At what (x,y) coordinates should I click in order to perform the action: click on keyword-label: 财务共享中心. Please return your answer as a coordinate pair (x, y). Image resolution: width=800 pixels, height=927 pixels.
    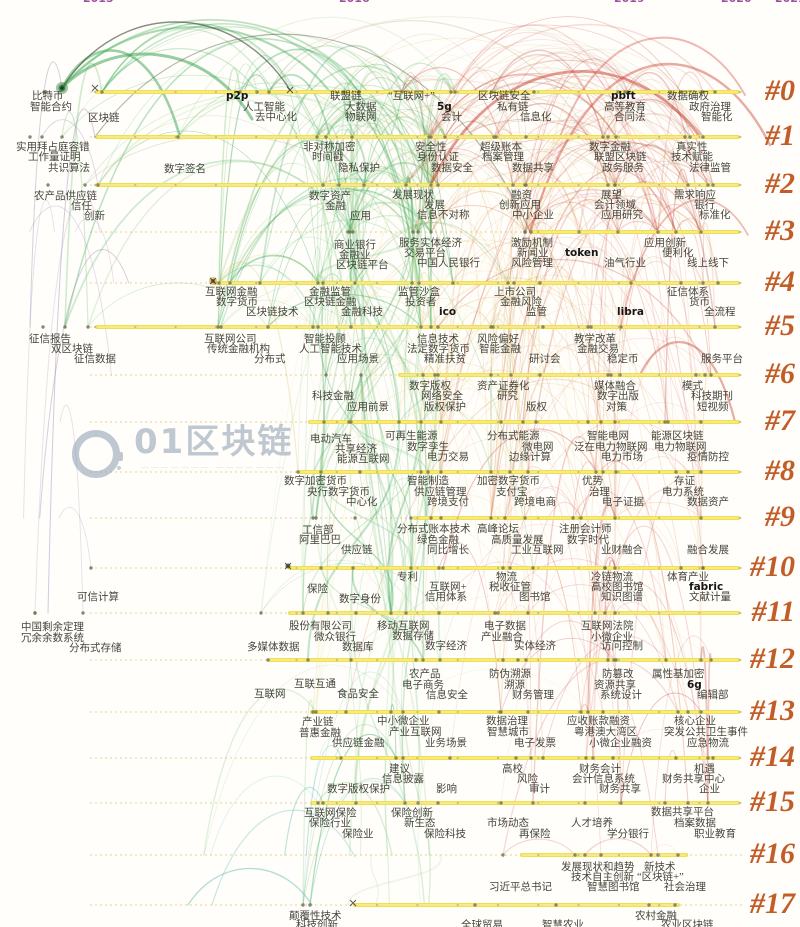
    Looking at the image, I should click on (693, 779).